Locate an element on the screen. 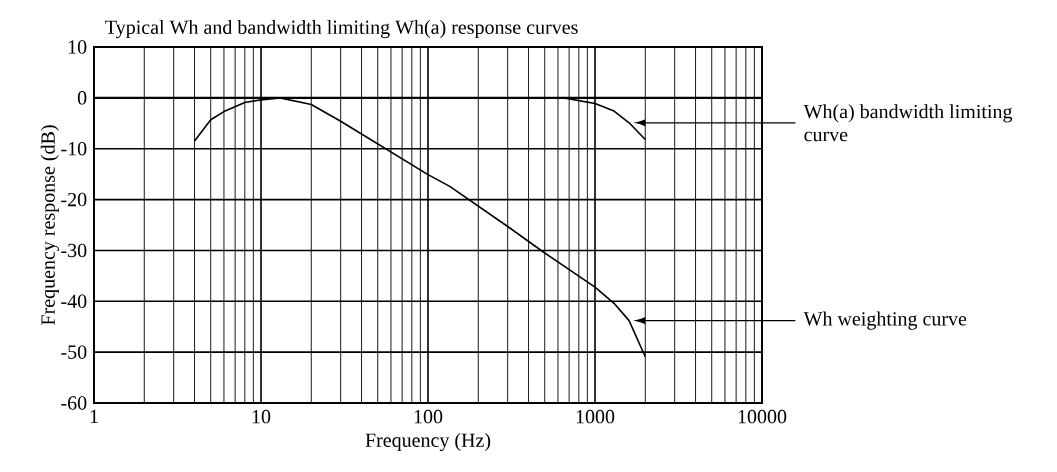 The width and height of the screenshot is (1057, 472). x-tick-label: 100 is located at coordinates (428, 416).